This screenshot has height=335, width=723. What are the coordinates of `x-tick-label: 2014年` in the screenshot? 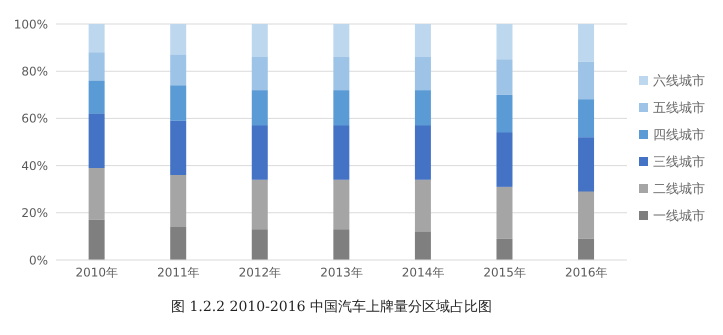 It's located at (423, 273).